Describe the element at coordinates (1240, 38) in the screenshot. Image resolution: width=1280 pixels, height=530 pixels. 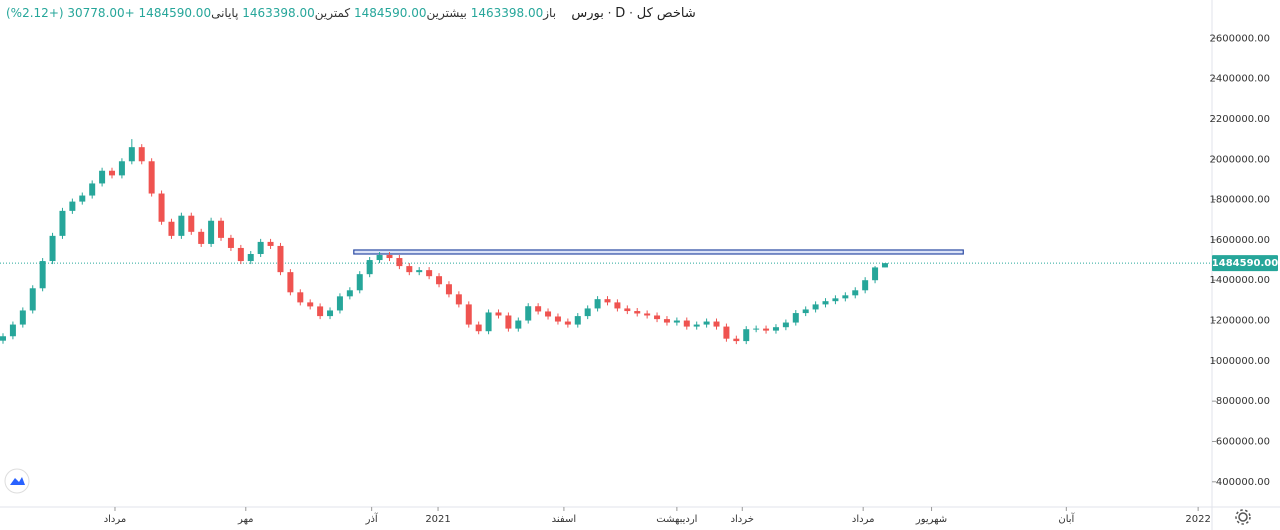
I see `y-tick-label: 2600000.00` at that location.